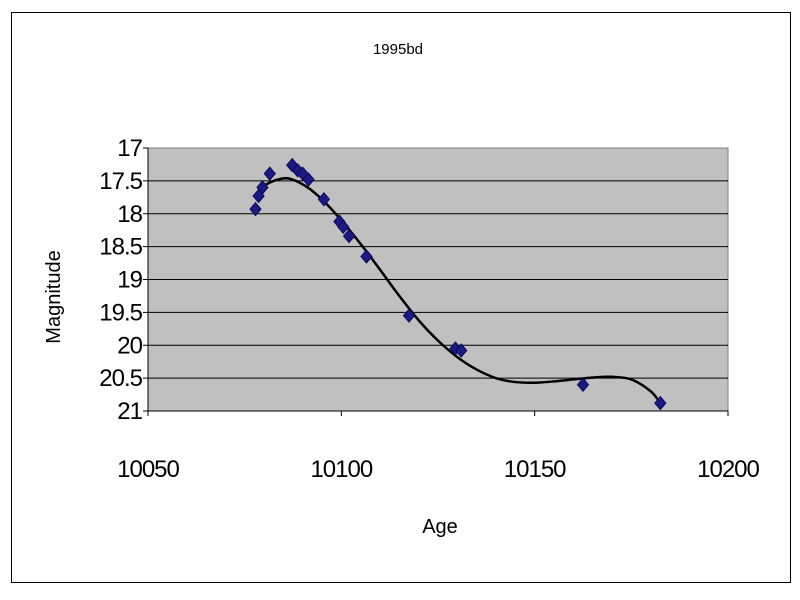 Image resolution: width=800 pixels, height=600 pixels. What do you see at coordinates (148, 469) in the screenshot?
I see `x-tick-label-0: 10050` at bounding box center [148, 469].